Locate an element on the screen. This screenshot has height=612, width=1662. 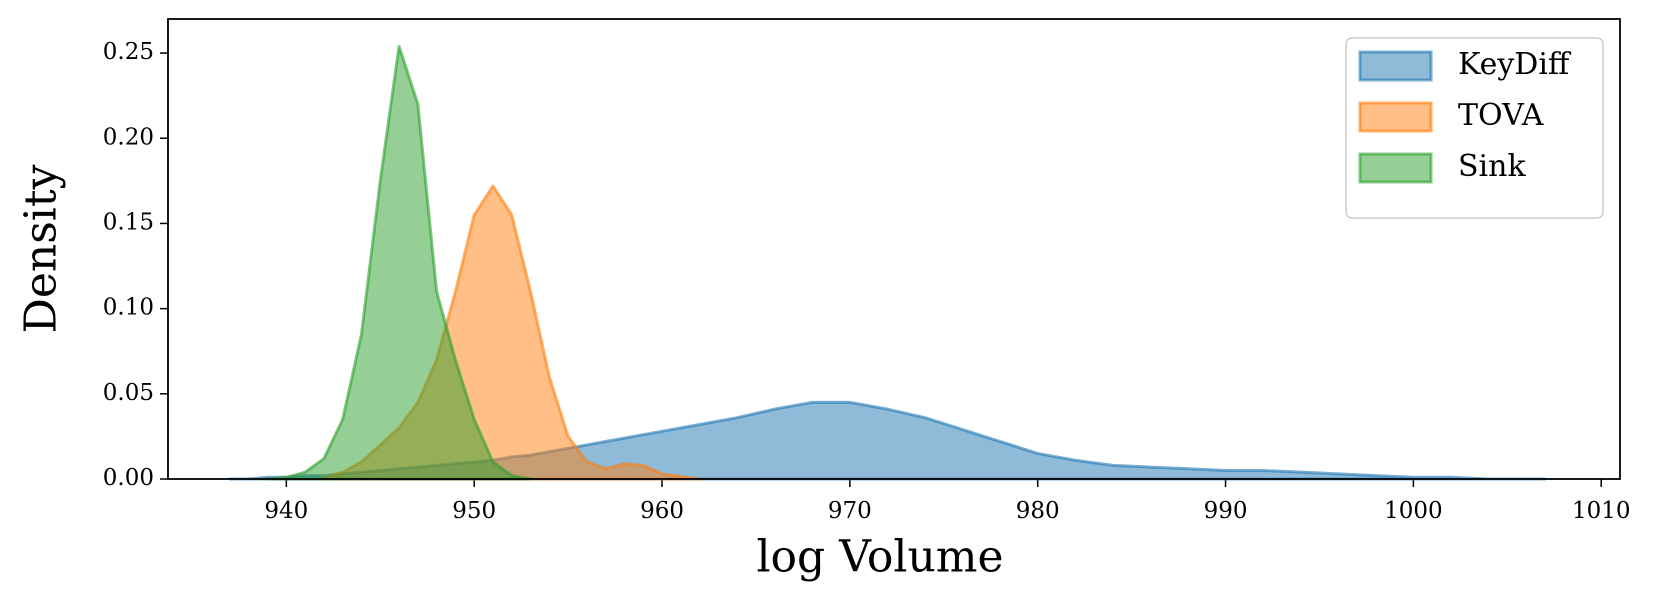
y-tick-label: 0.10 is located at coordinates (128, 308).